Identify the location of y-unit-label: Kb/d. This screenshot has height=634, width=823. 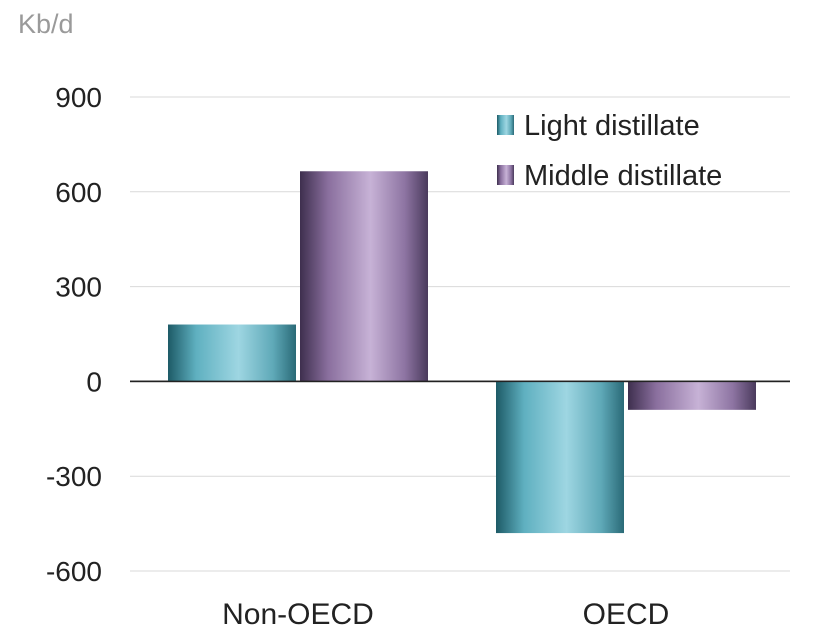
(46, 24).